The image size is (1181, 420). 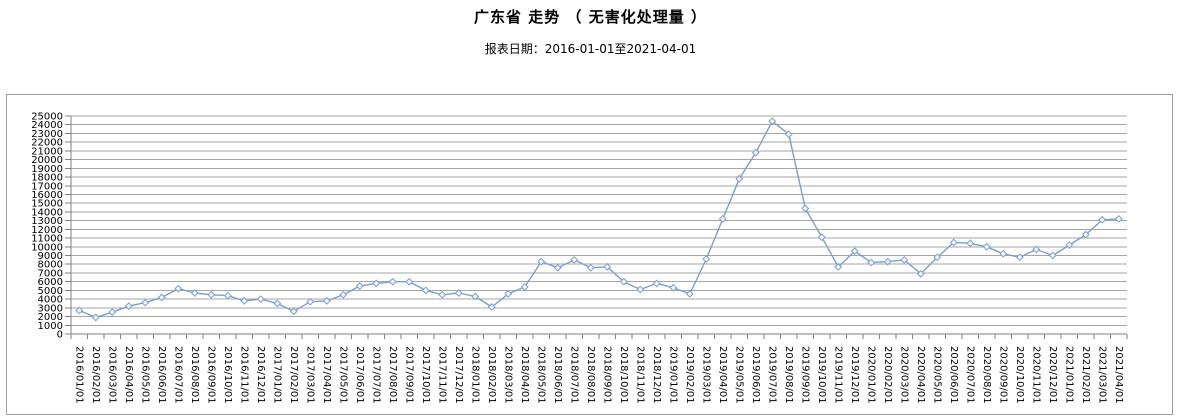 What do you see at coordinates (606, 375) in the screenshot?
I see `x-tick-label: 2018/09/01` at bounding box center [606, 375].